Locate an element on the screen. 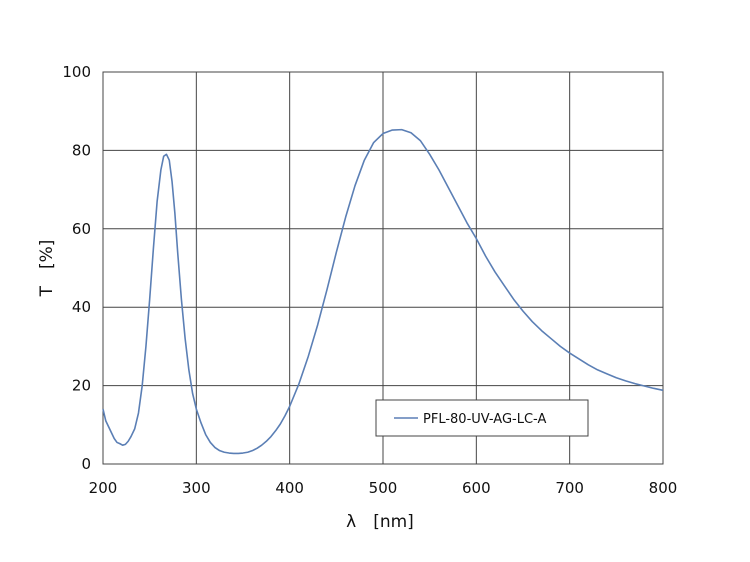 The image size is (750, 562). x-tick-label: 200 is located at coordinates (103, 488).